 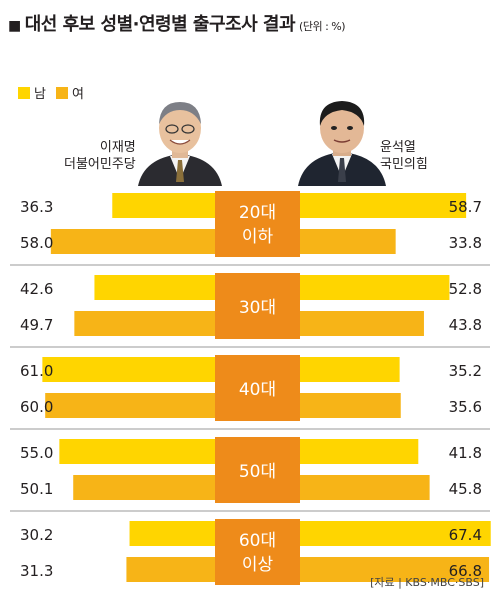 What do you see at coordinates (69, 92) in the screenshot?
I see `legend-item-female: 여` at bounding box center [69, 92].